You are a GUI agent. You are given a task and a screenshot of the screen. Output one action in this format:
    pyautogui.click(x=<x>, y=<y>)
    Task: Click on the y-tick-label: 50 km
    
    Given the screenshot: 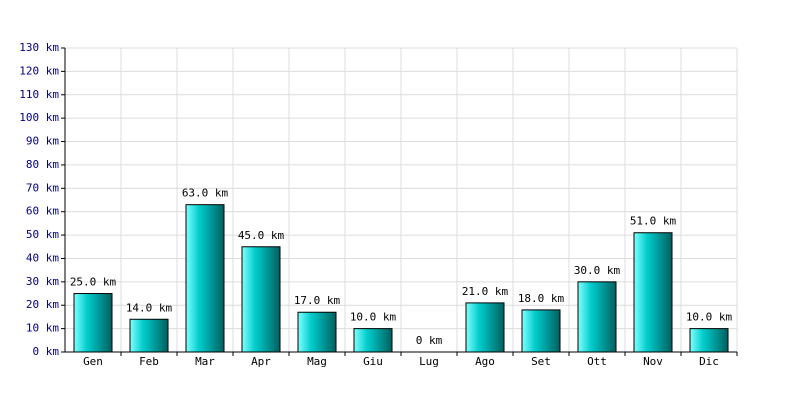 What is the action you would take?
    pyautogui.click(x=42, y=234)
    